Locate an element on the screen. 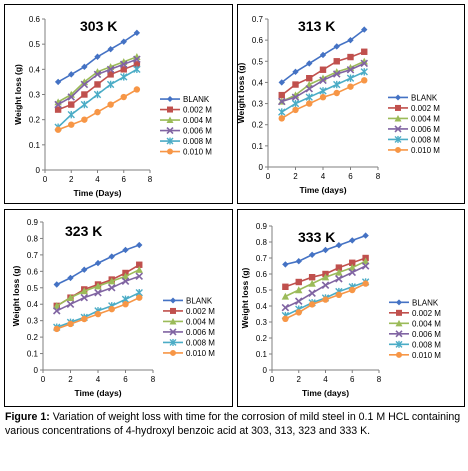  x-tick-label: 6 is located at coordinates (350, 176).